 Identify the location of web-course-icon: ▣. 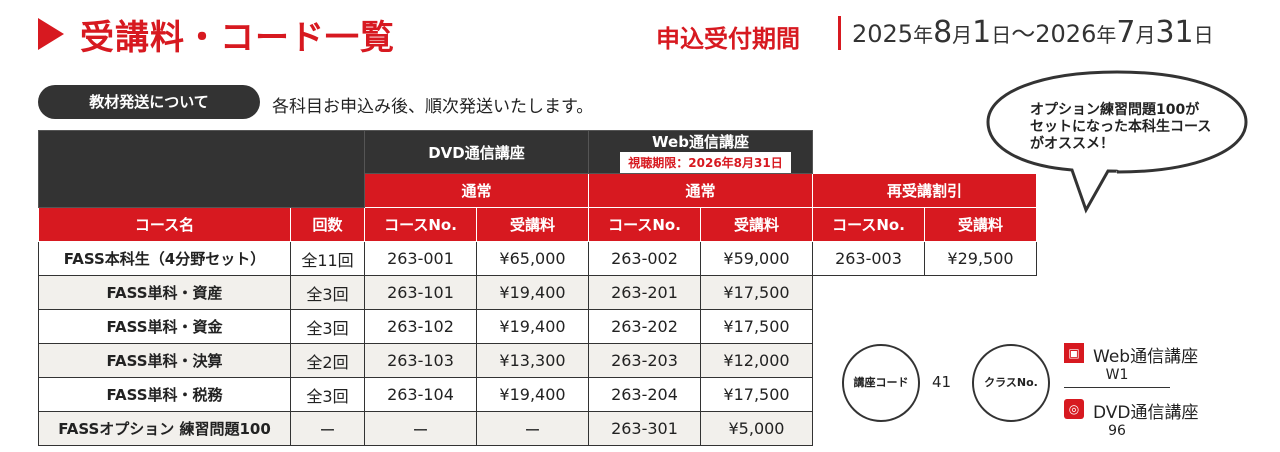
(1074, 353).